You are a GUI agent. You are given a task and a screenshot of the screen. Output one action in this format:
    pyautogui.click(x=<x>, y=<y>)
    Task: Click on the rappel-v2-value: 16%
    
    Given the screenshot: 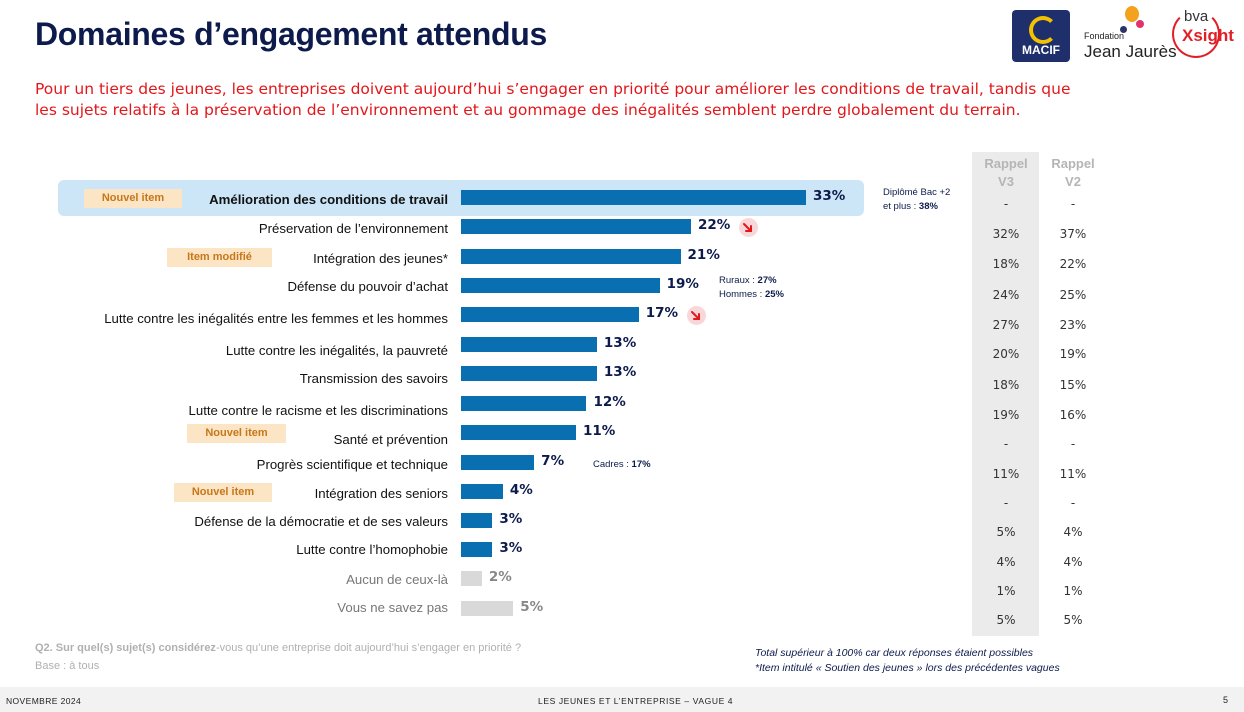 What is the action you would take?
    pyautogui.click(x=1073, y=415)
    